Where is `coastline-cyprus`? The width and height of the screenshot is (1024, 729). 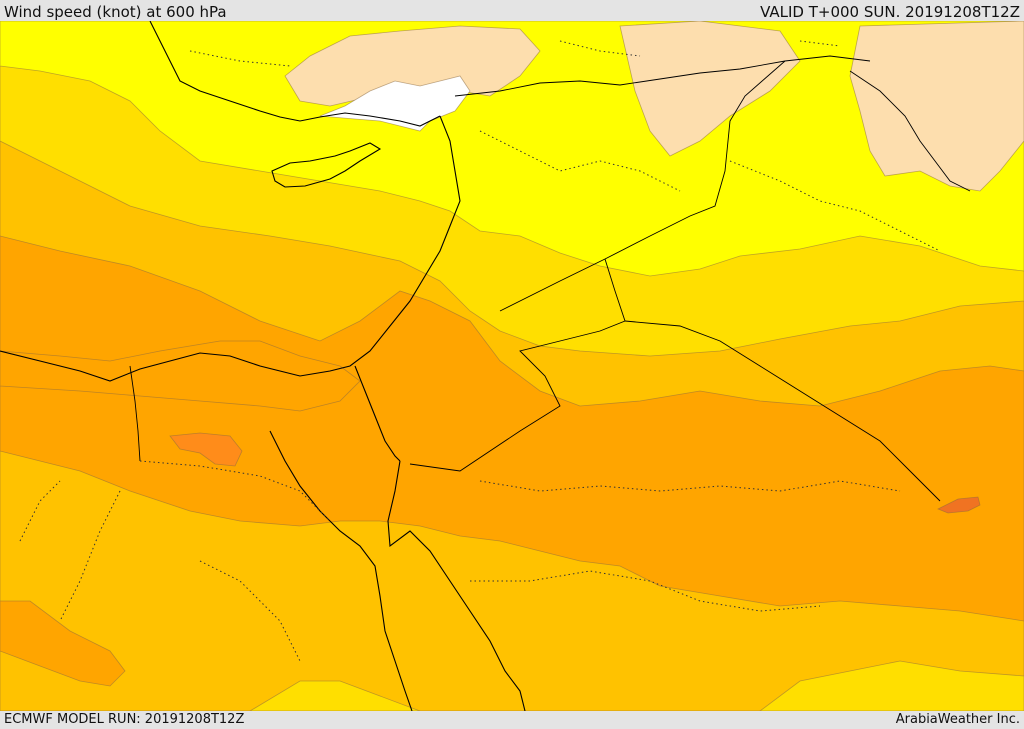
coastline-cyprus is located at coordinates (326, 165).